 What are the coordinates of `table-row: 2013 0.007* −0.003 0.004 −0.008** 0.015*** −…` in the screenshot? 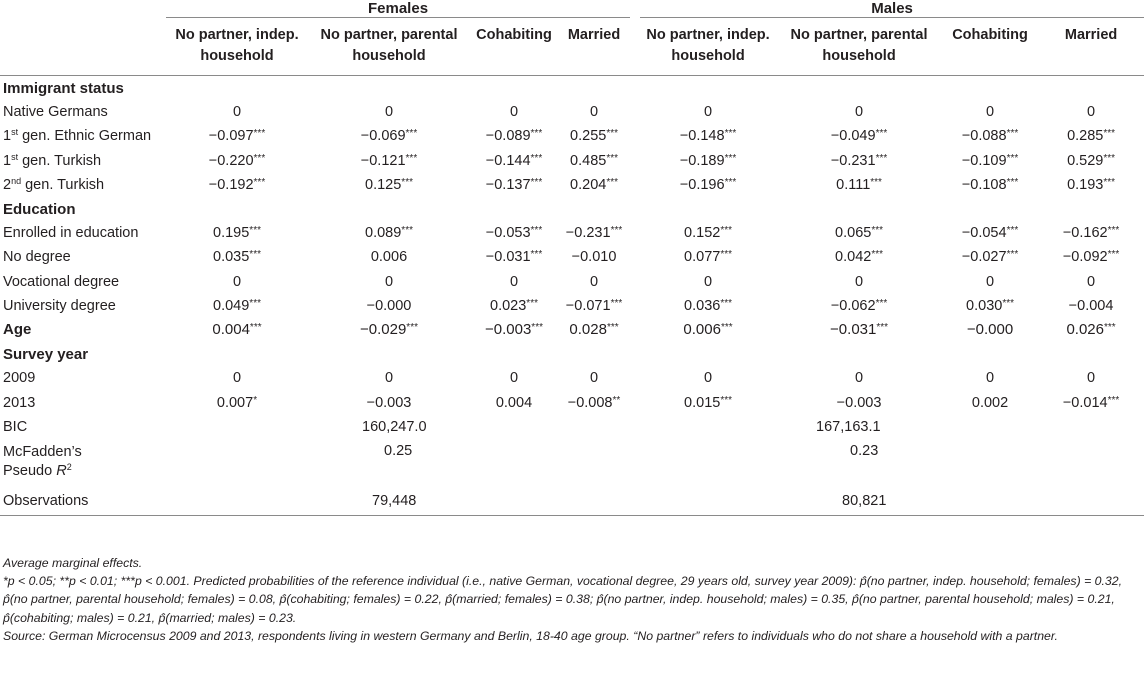 It's located at (572, 402).